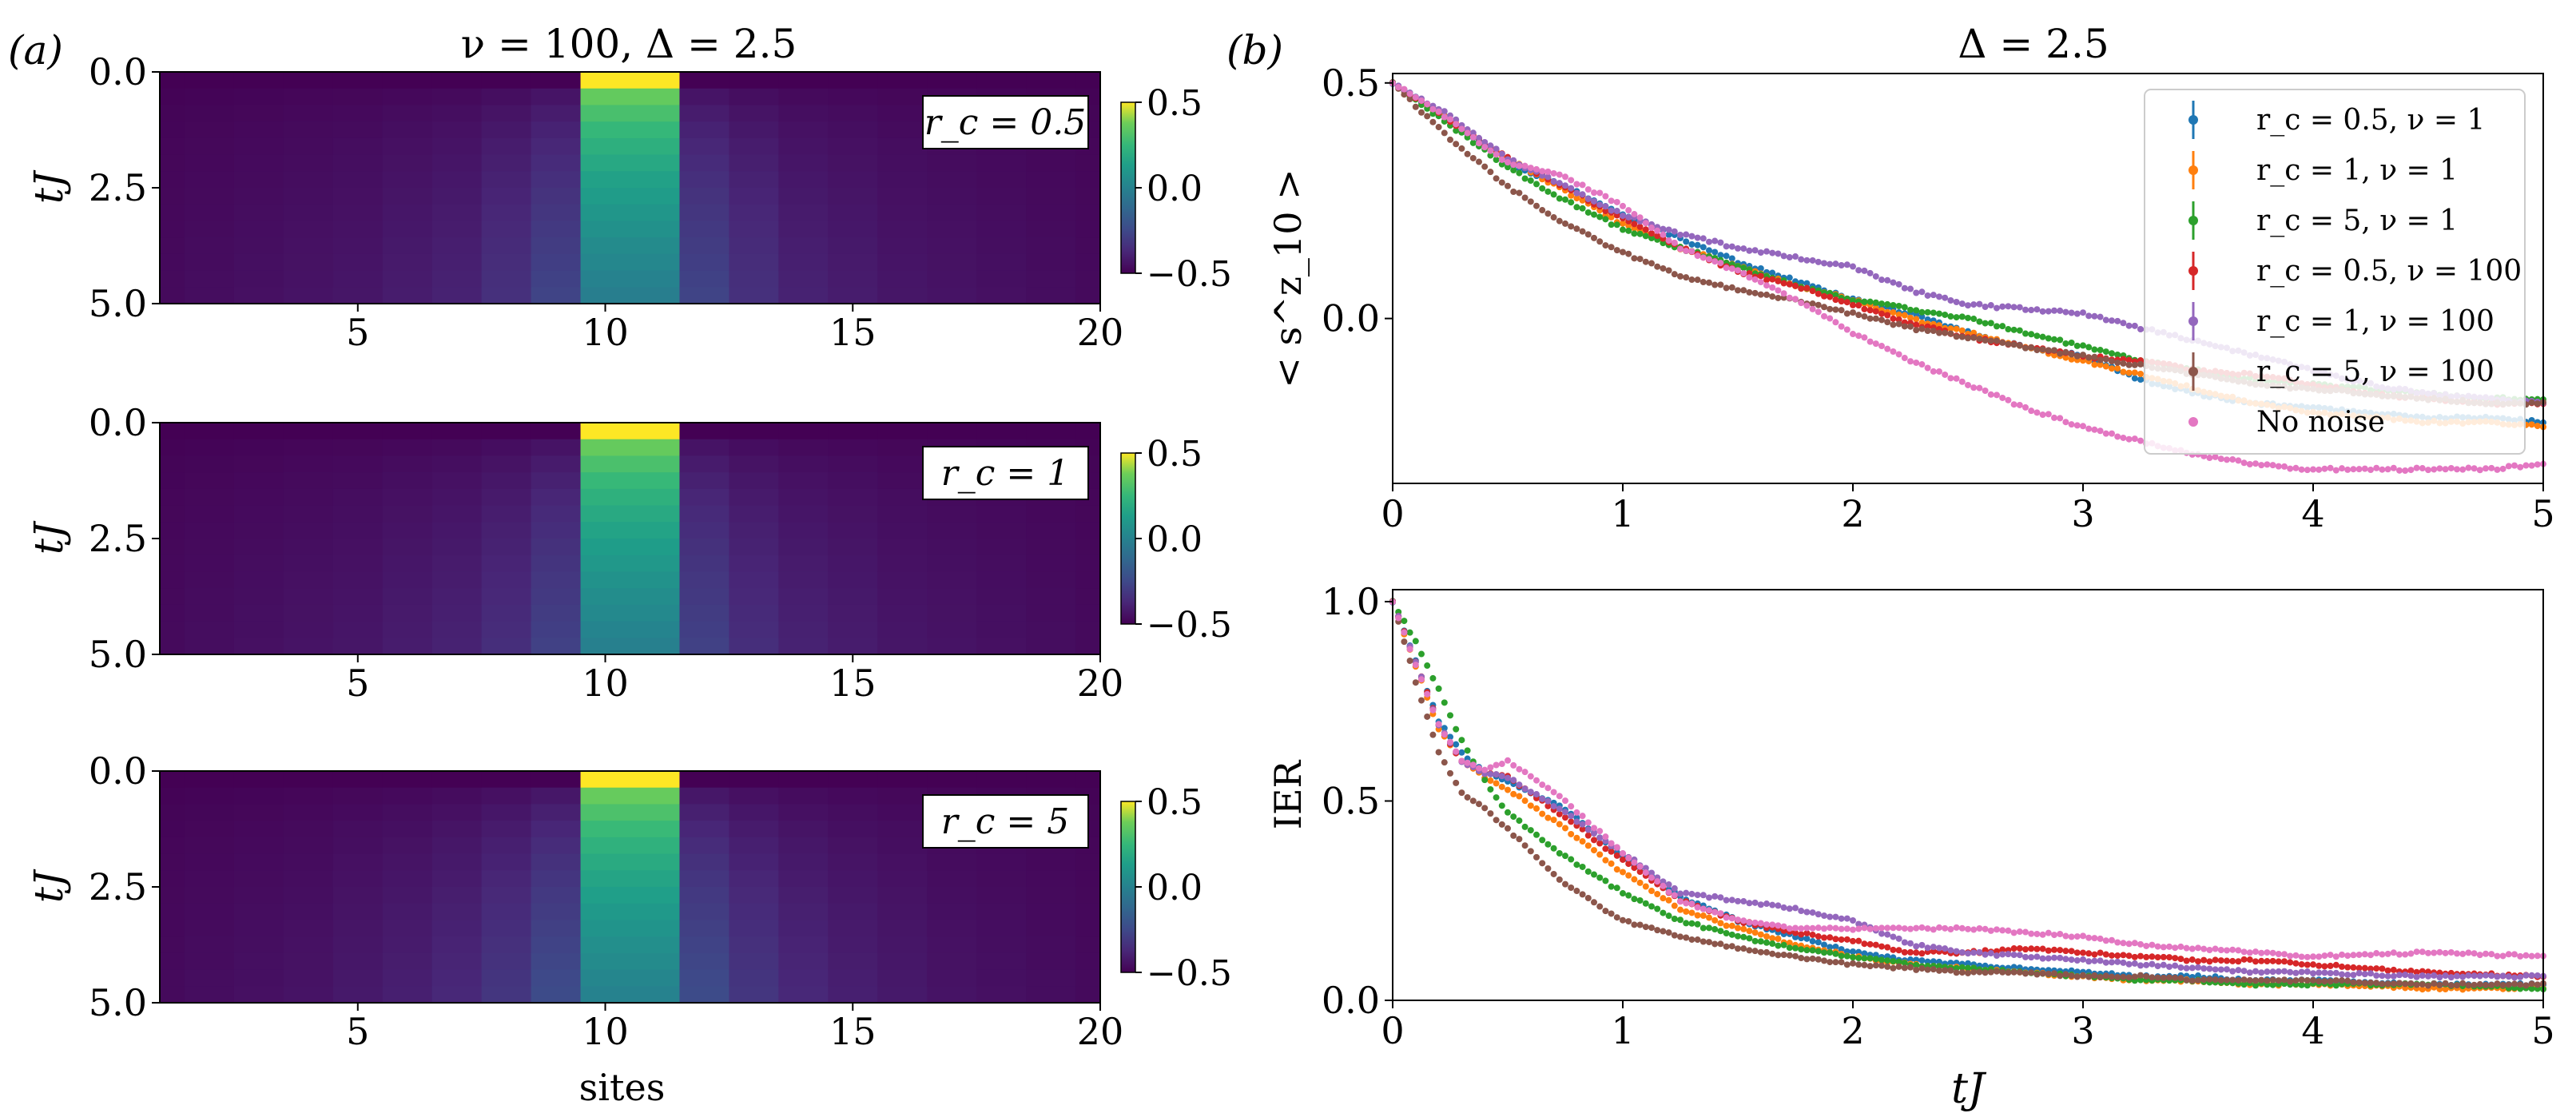 This screenshot has width=2576, height=1117. What do you see at coordinates (1100, 1031) in the screenshot?
I see `x-tick-label: 20` at bounding box center [1100, 1031].